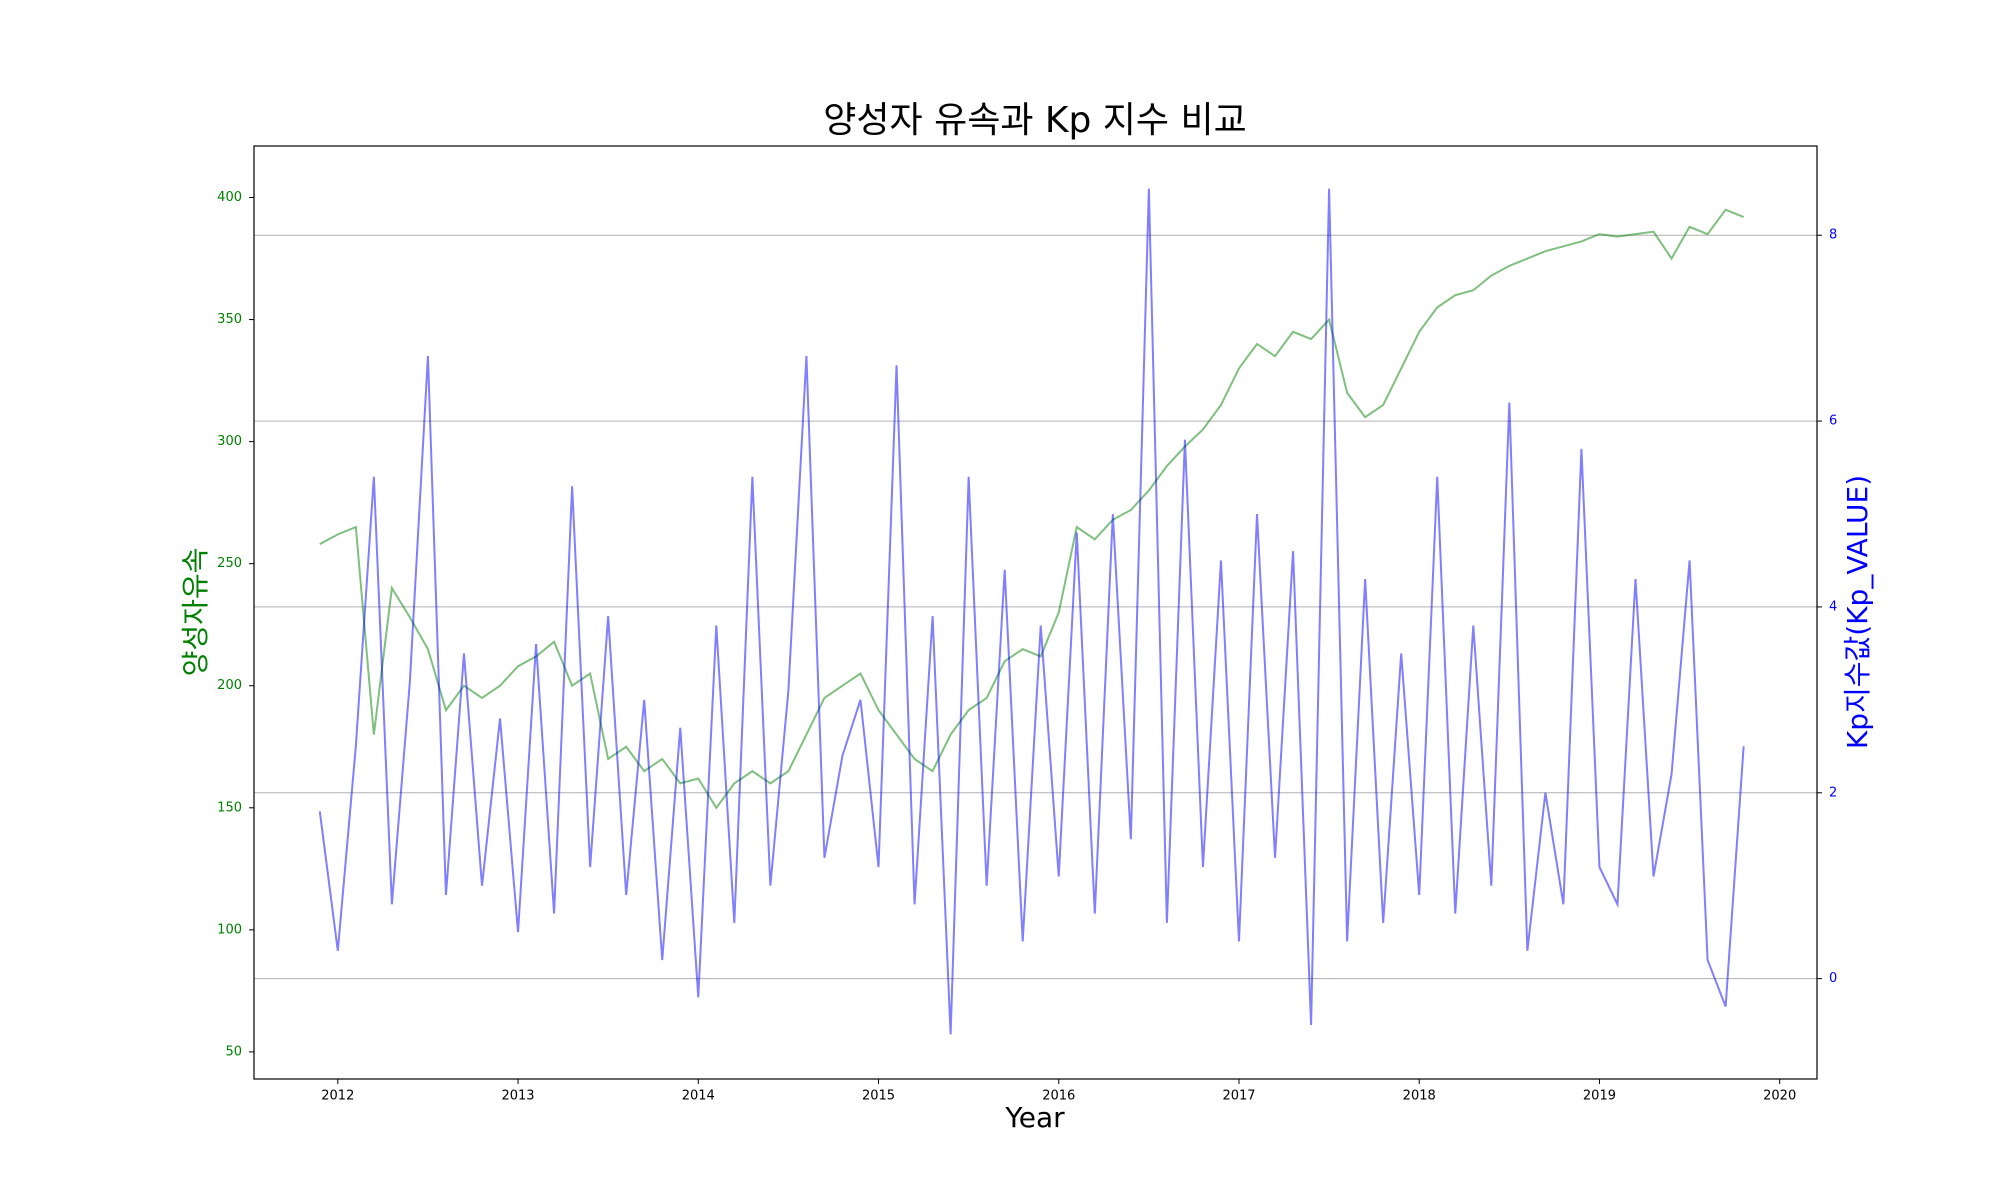 Image resolution: width=2000 pixels, height=1200 pixels. What do you see at coordinates (1833, 421) in the screenshot?
I see `y2-tick-label: 6` at bounding box center [1833, 421].